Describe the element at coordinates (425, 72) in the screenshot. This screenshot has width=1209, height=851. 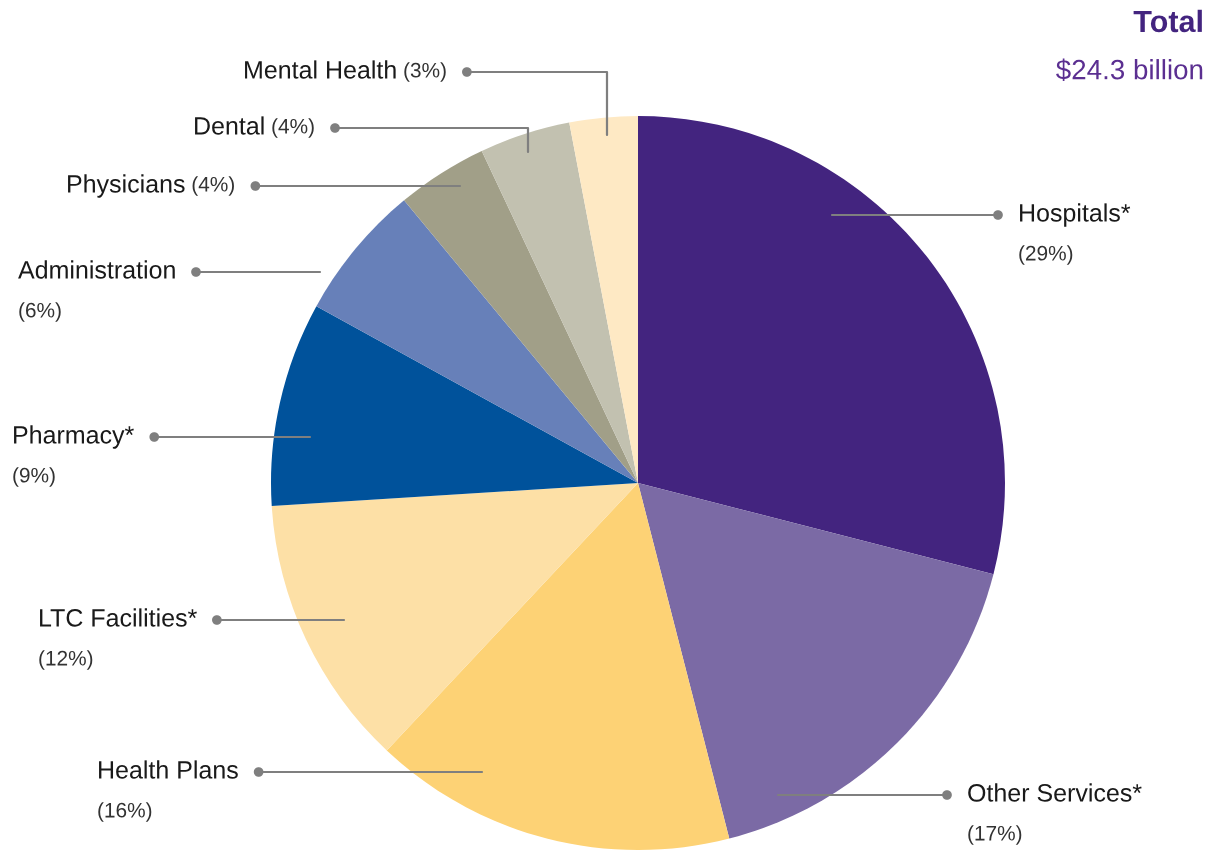
I see `data-label: (3%)` at that location.